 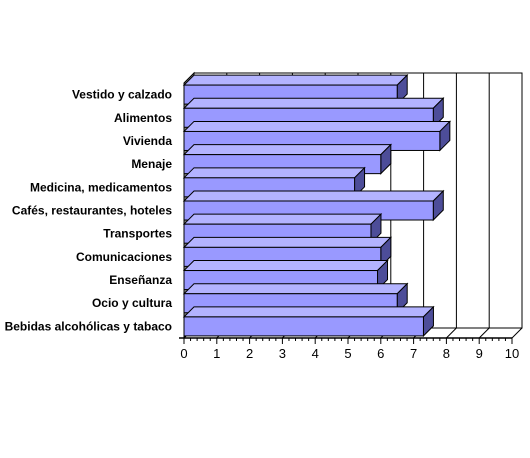 What do you see at coordinates (122, 95) in the screenshot?
I see `category-label: Vestido y calzado` at bounding box center [122, 95].